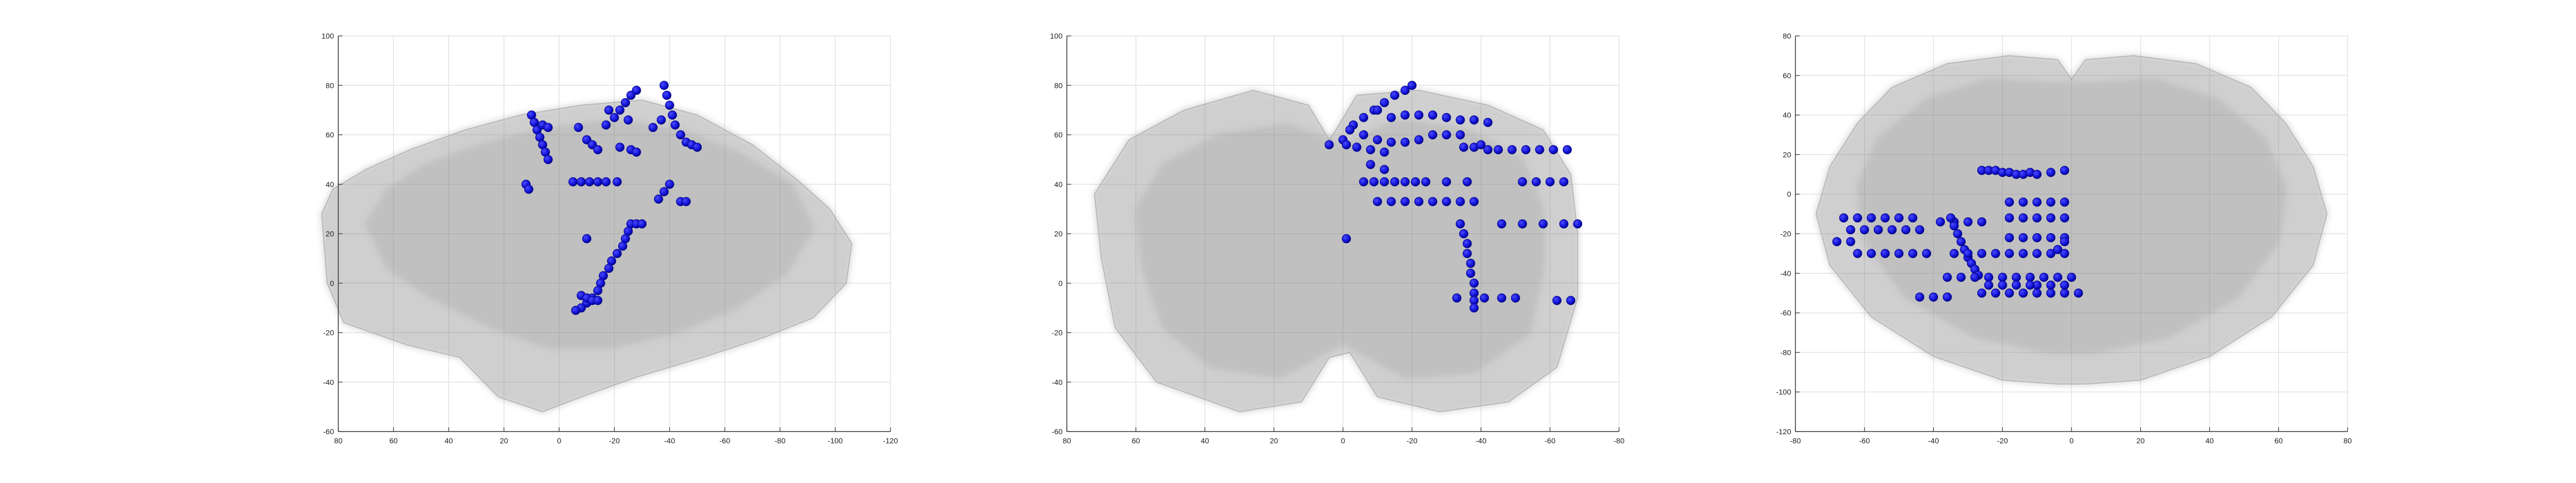 The image size is (2576, 483). Describe the element at coordinates (1786, 352) in the screenshot. I see `y-tick-label: -80` at that location.